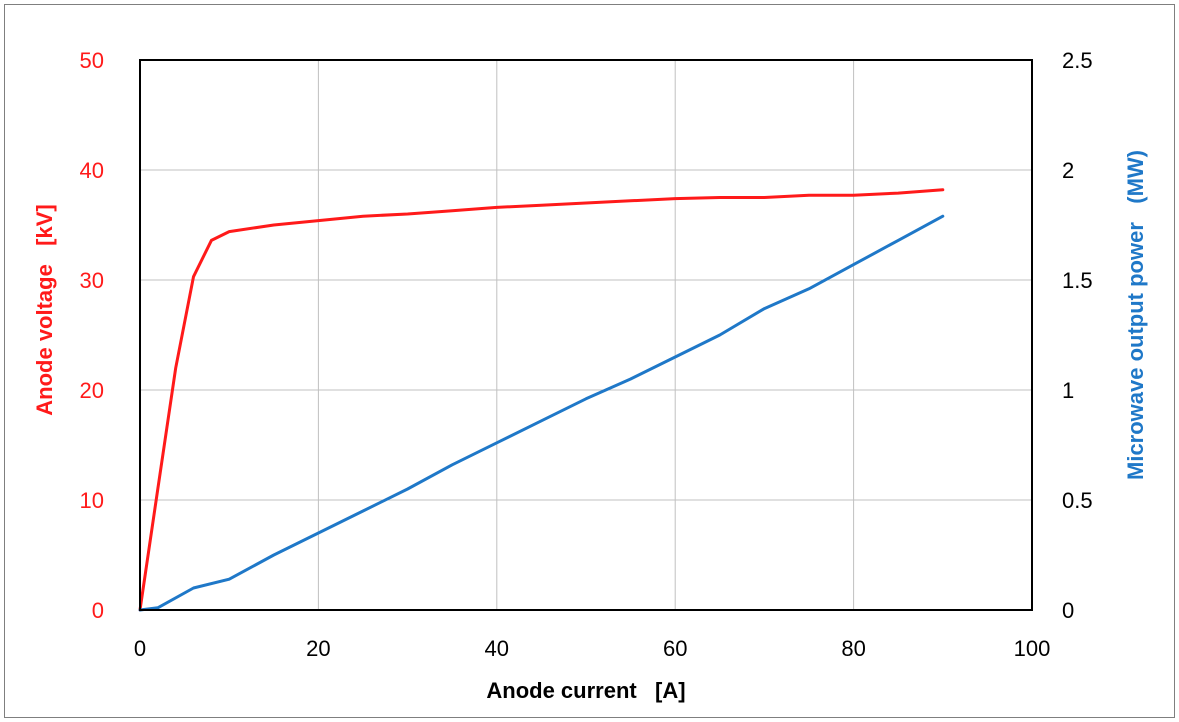 This screenshot has height=722, width=1179. Describe the element at coordinates (1135, 315) in the screenshot. I see `right-y-axis-title: Microwave output power (MW)` at that location.